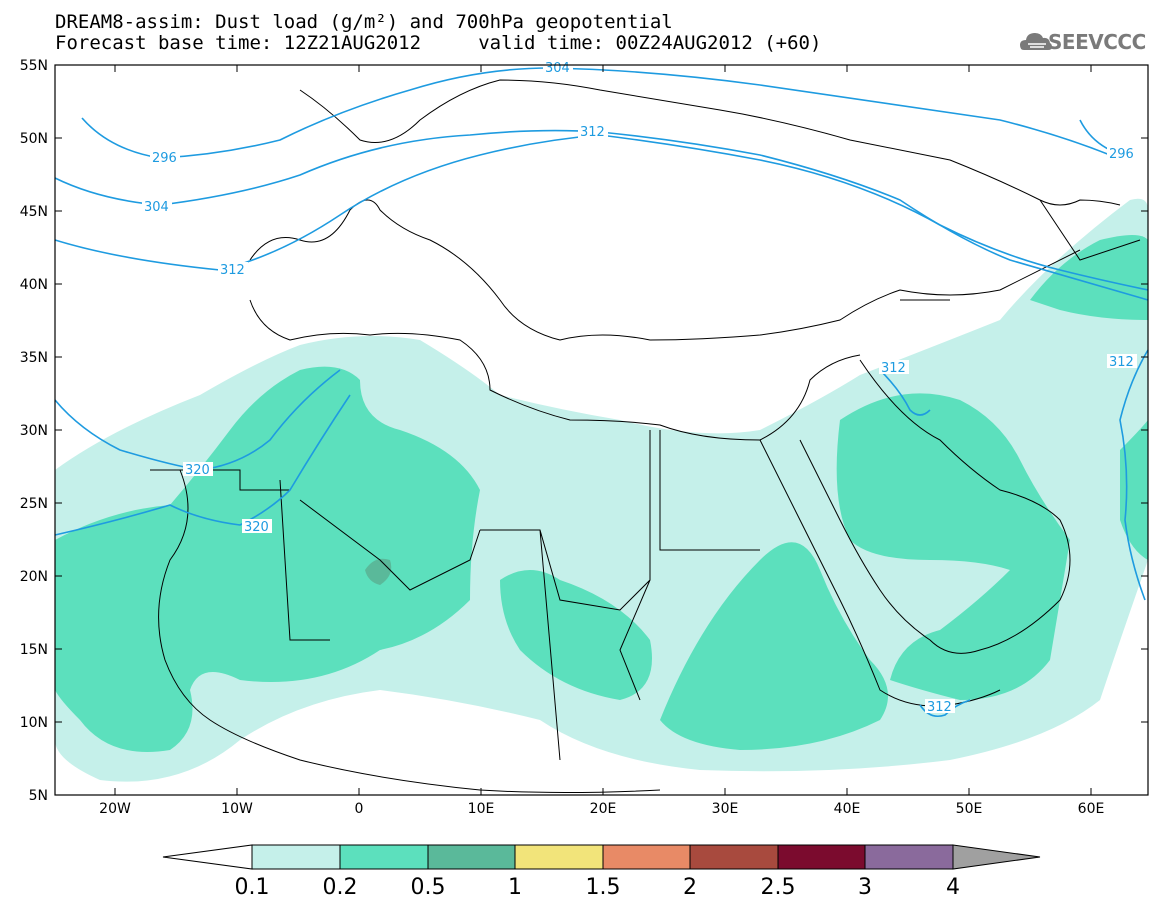 This screenshot has height=907, width=1165. What do you see at coordinates (34, 66) in the screenshot?
I see `lat-label: 55N` at bounding box center [34, 66].